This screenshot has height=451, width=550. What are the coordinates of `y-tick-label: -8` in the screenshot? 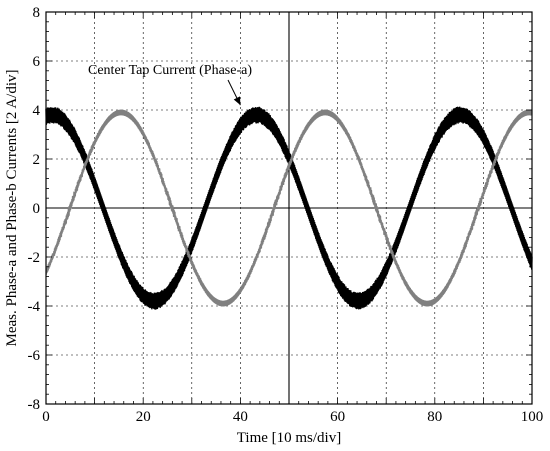 It's located at (34, 405).